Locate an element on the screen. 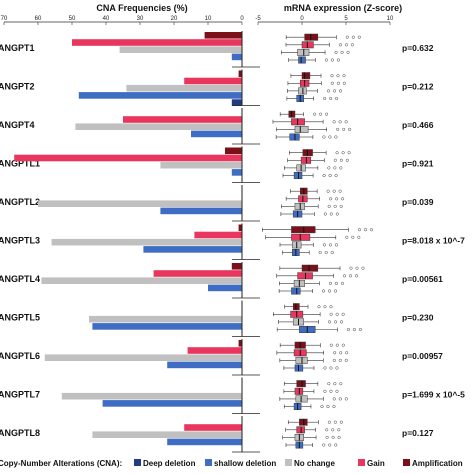 This screenshot has width=474, height=474. bar-x-axis: 70 60 50 40 30 20 10 0 is located at coordinates (122, 20).